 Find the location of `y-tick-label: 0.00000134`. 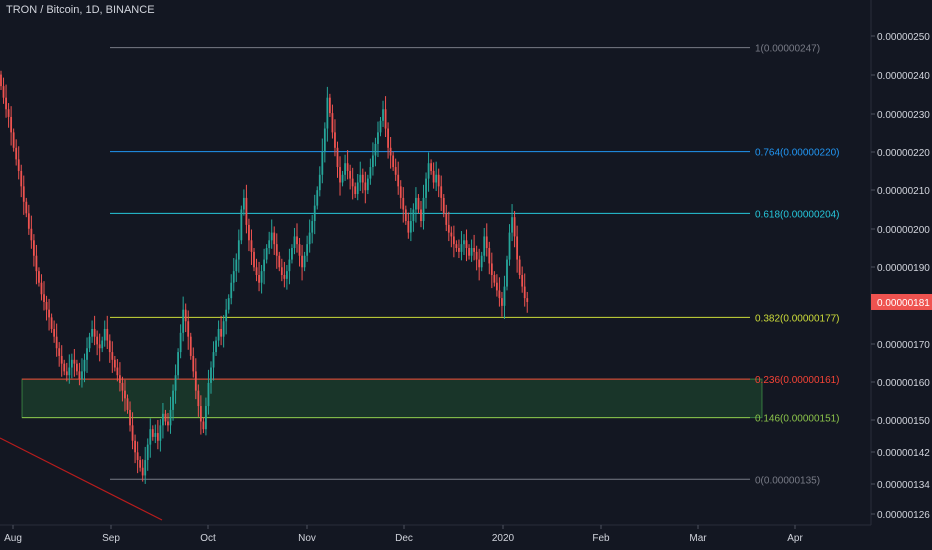

y-tick-label: 0.00000134 is located at coordinates (903, 485).